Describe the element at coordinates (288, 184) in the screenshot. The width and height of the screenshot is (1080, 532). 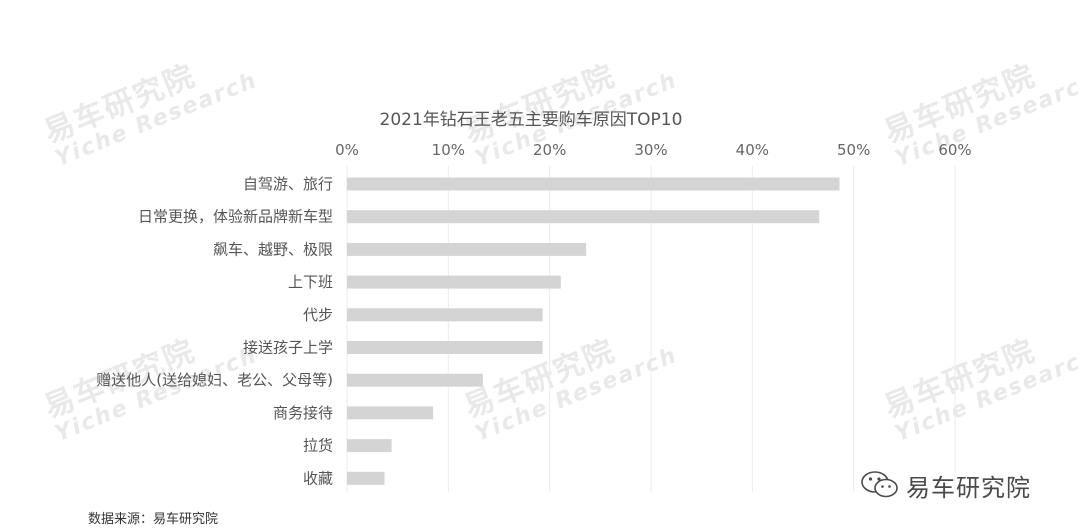
I see `category-label: 自驾游、旅行` at that location.